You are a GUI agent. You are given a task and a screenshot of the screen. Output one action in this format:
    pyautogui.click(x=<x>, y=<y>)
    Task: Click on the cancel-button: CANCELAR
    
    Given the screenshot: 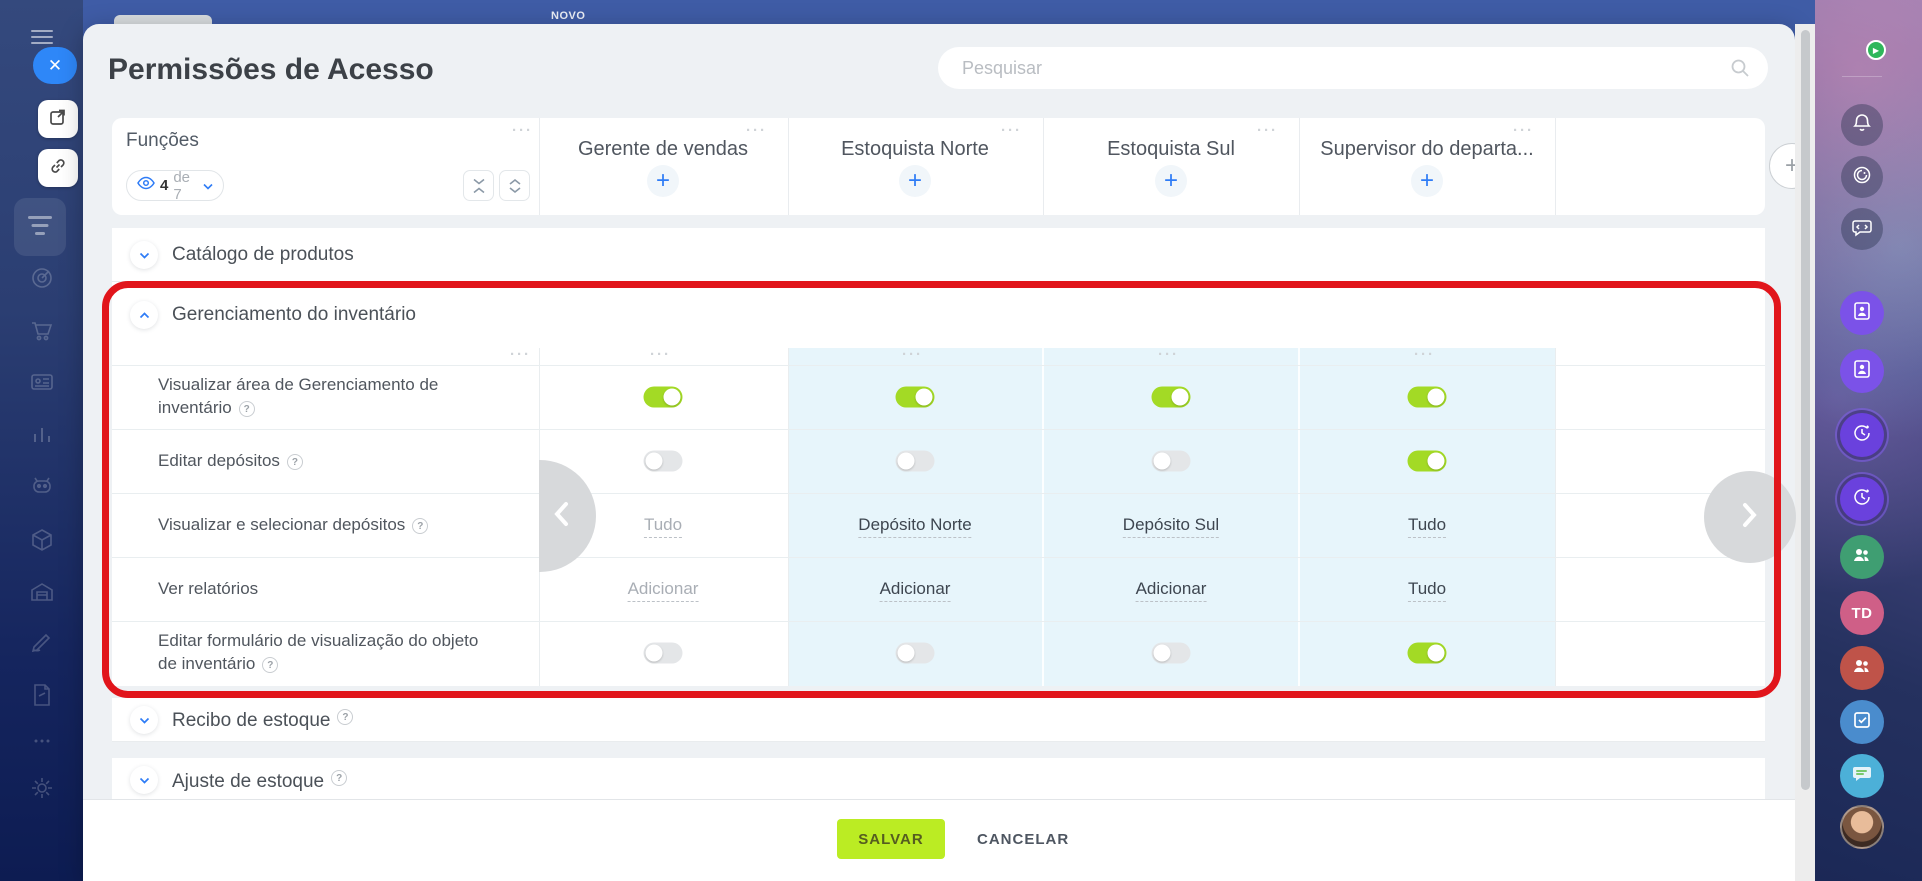 What is the action you would take?
    pyautogui.click(x=1023, y=839)
    